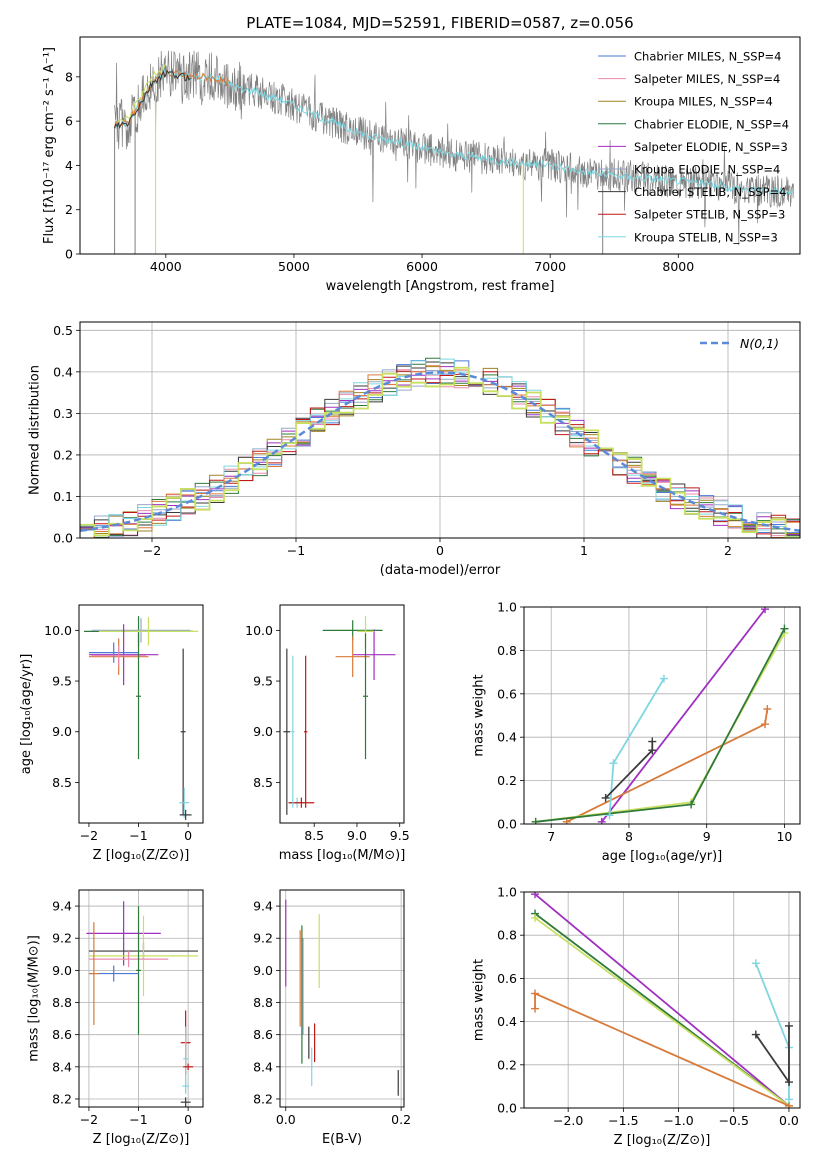 The width and height of the screenshot is (819, 1170). Describe the element at coordinates (63, 413) in the screenshot. I see `y-tick-label: 0.3` at that location.